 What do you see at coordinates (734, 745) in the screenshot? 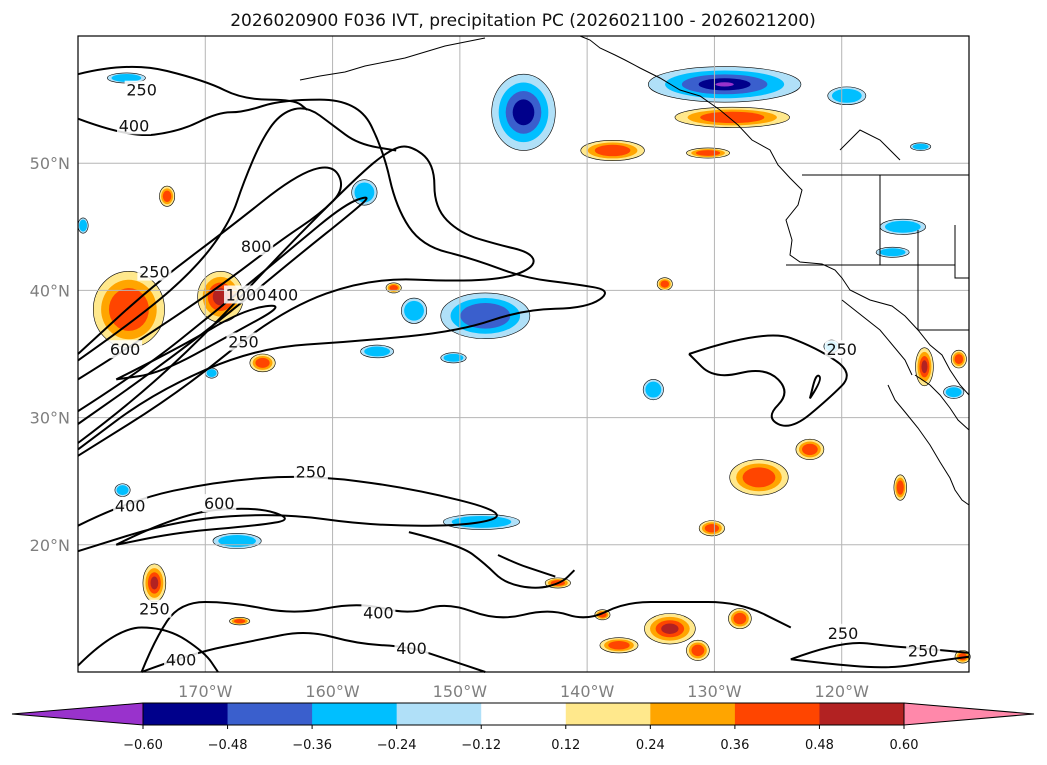
I see `colorbar-tick-label: 0.36` at bounding box center [734, 745].